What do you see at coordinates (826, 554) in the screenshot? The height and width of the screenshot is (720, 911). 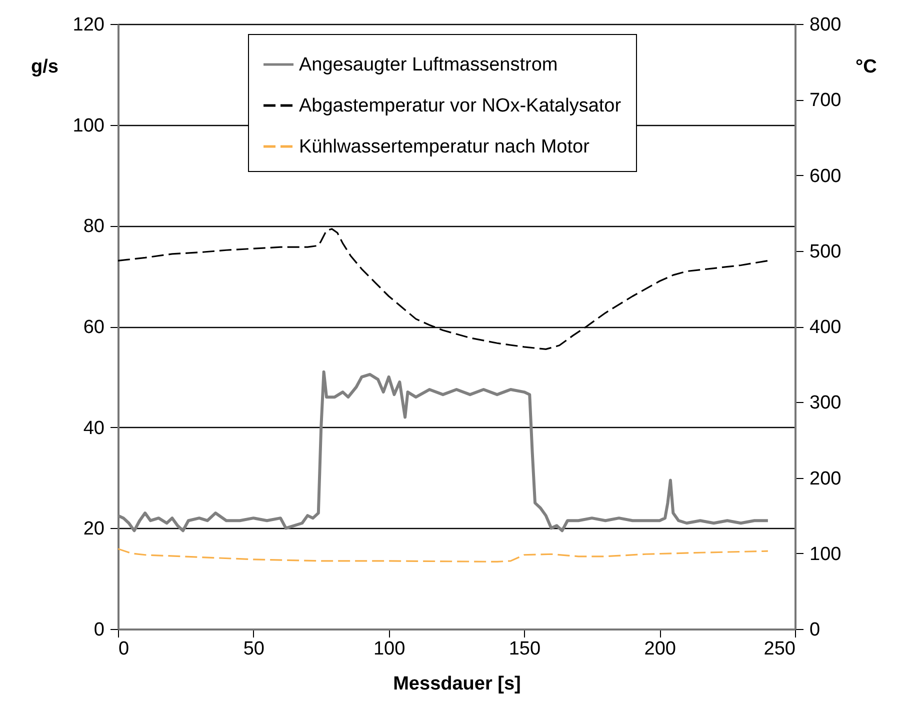 I see `y2-tick-label: 100` at bounding box center [826, 554].